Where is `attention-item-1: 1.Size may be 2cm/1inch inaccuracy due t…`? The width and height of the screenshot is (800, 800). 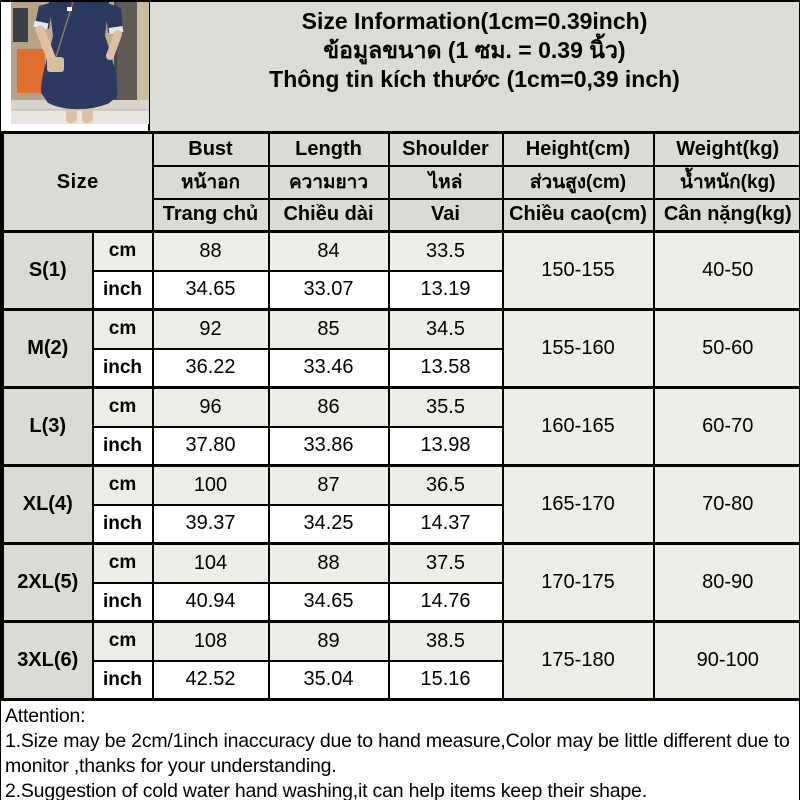
attention-item-1: 1.Size may be 2cm/1inch inaccuracy due t… is located at coordinates (397, 753).